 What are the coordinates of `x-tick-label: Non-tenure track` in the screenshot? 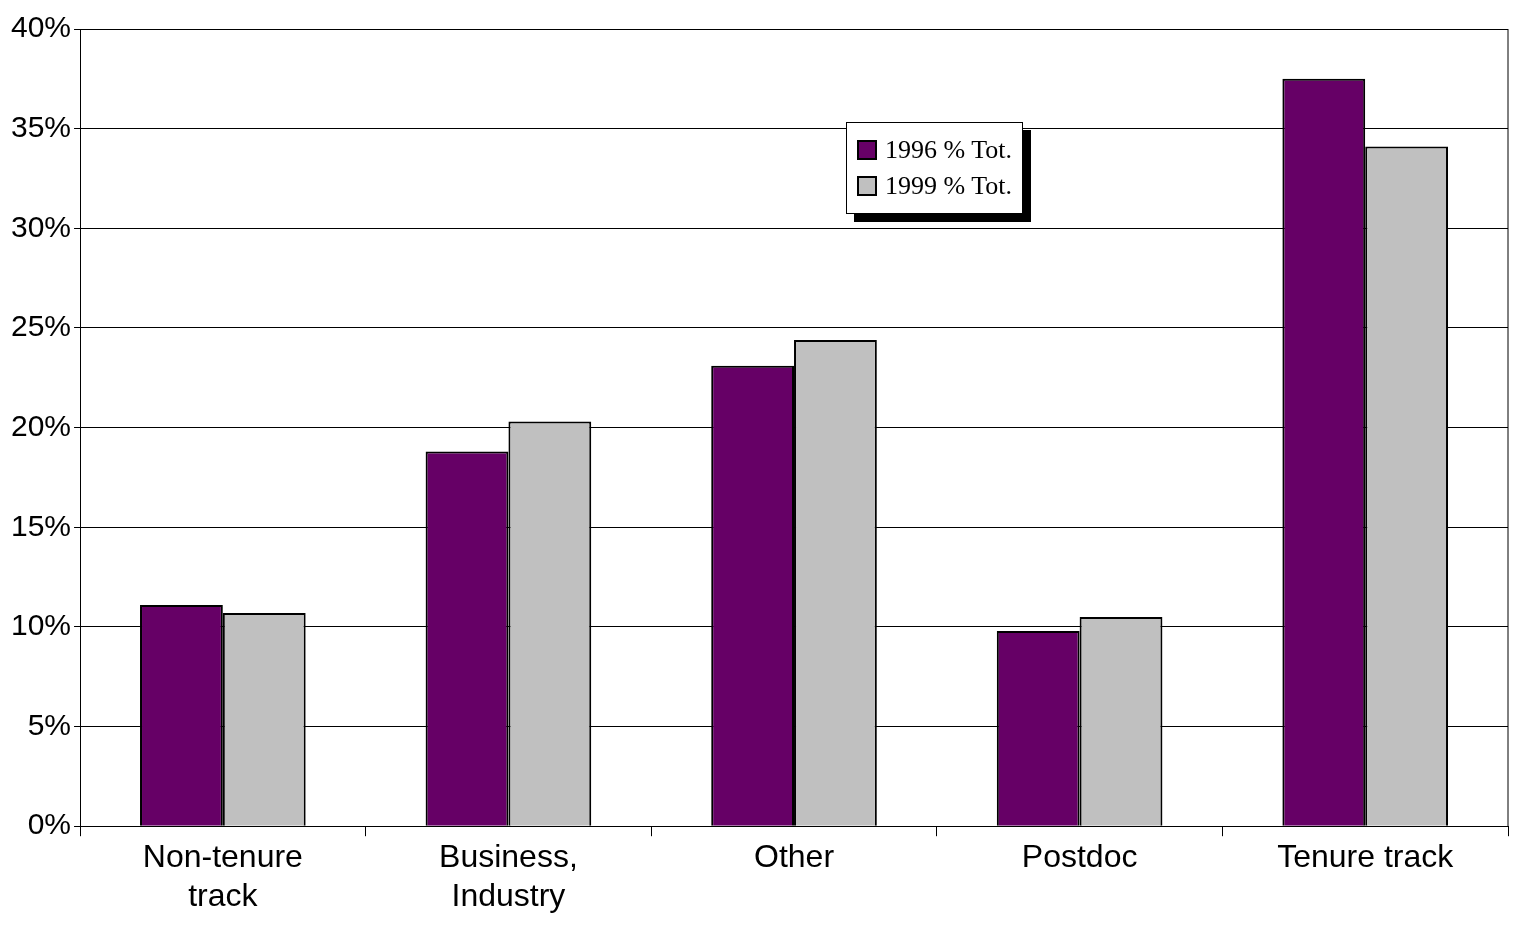 It's located at (222, 875).